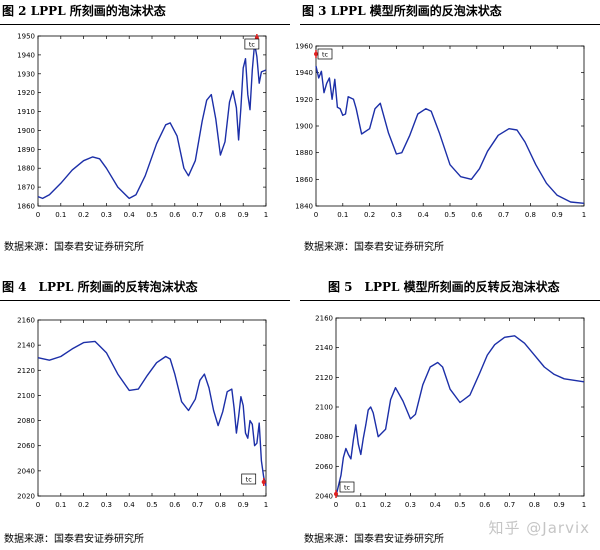 This screenshot has width=600, height=550. What do you see at coordinates (100, 287) in the screenshot?
I see `figure-title: 图 4 LPPL 所刻画的反转泡沫状态` at bounding box center [100, 287].